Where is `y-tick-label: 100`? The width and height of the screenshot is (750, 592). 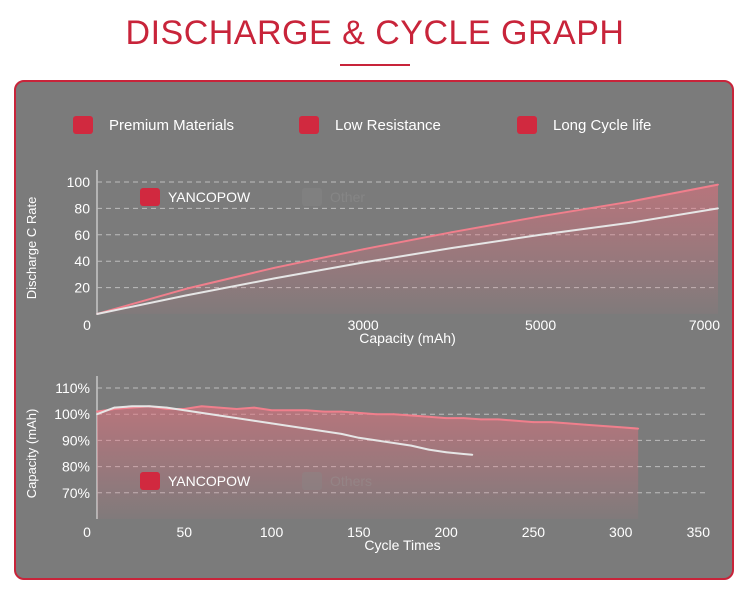
y-tick-label: 100 is located at coordinates (79, 182).